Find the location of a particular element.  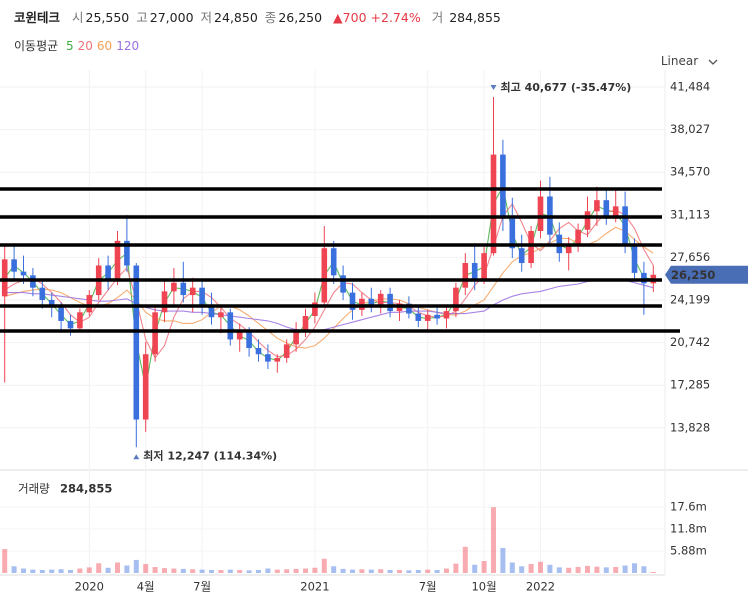

volume-total: 284,855 is located at coordinates (86, 489).